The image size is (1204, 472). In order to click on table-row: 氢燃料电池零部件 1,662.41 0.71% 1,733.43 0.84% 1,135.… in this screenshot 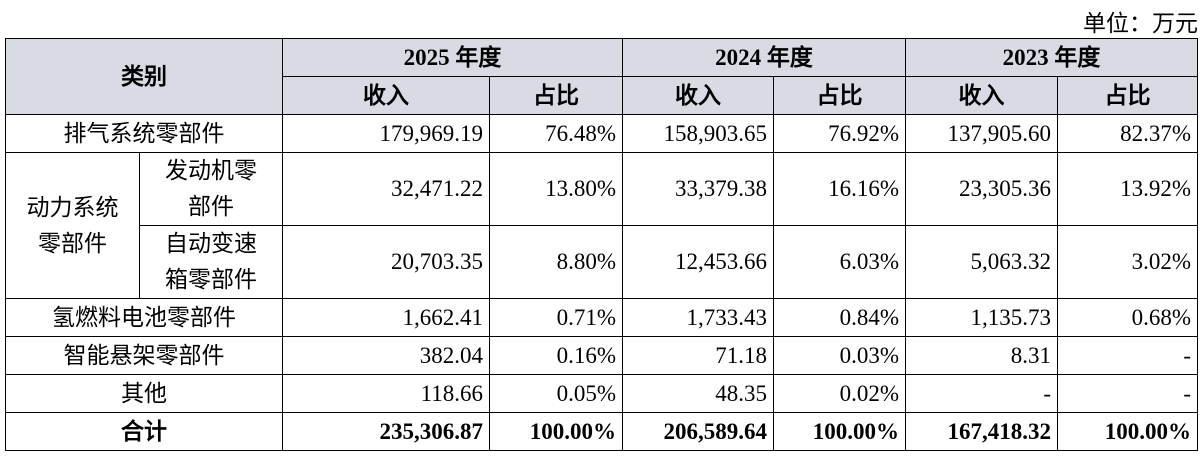, I will do `click(601, 317)`.